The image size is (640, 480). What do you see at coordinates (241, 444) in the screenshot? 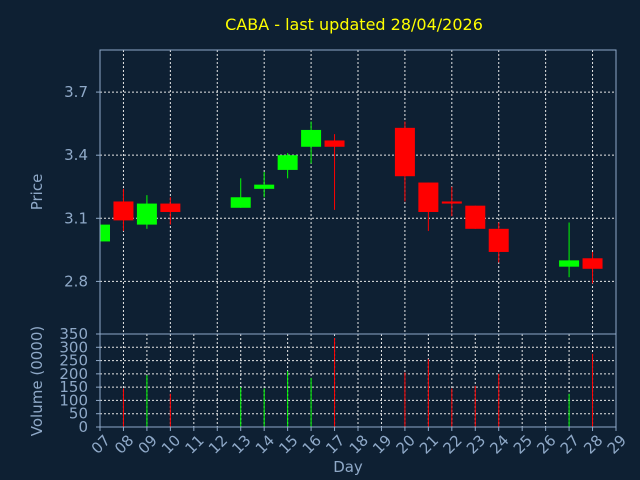
I see `x-tick-label: 13` at bounding box center [241, 444].